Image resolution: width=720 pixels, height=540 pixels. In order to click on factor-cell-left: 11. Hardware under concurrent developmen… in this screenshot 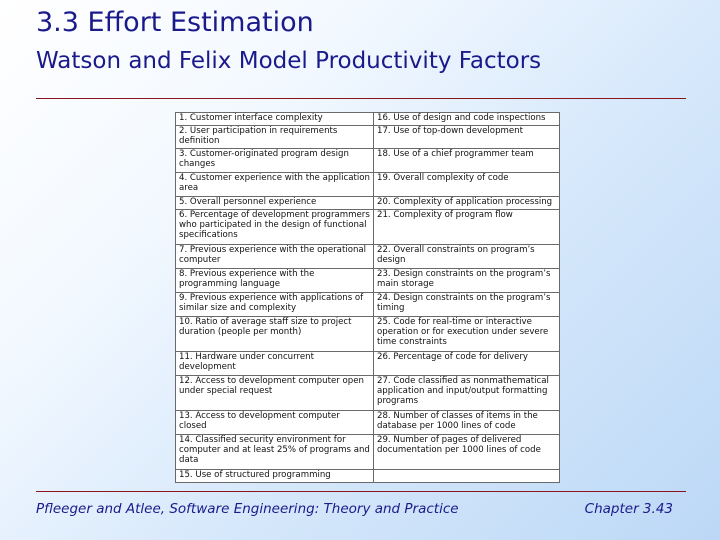, I will do `click(274, 363)`.